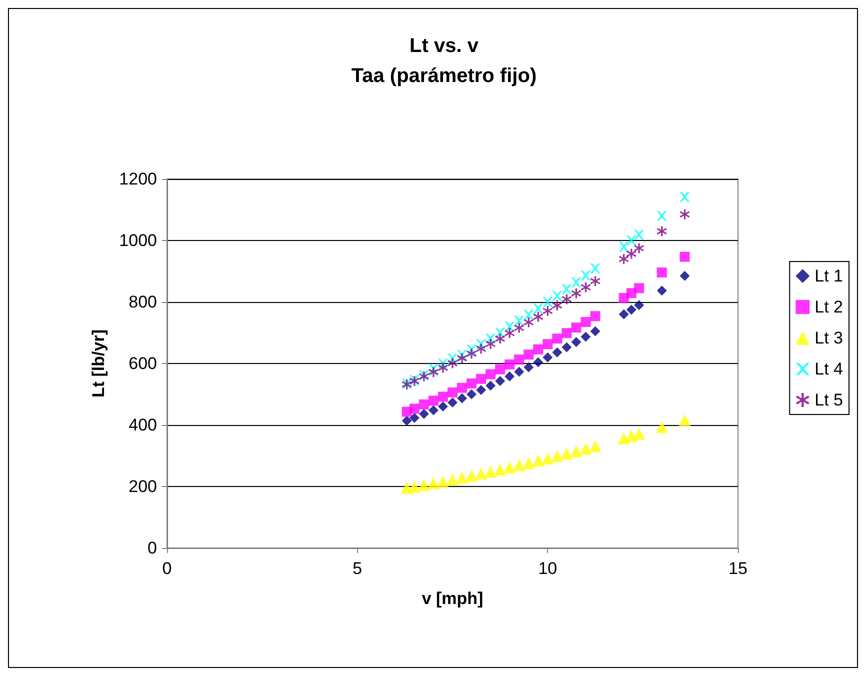 The height and width of the screenshot is (679, 868). What do you see at coordinates (444, 76) in the screenshot?
I see `chart-subtitle: Taa (parámetro fijo)` at bounding box center [444, 76].